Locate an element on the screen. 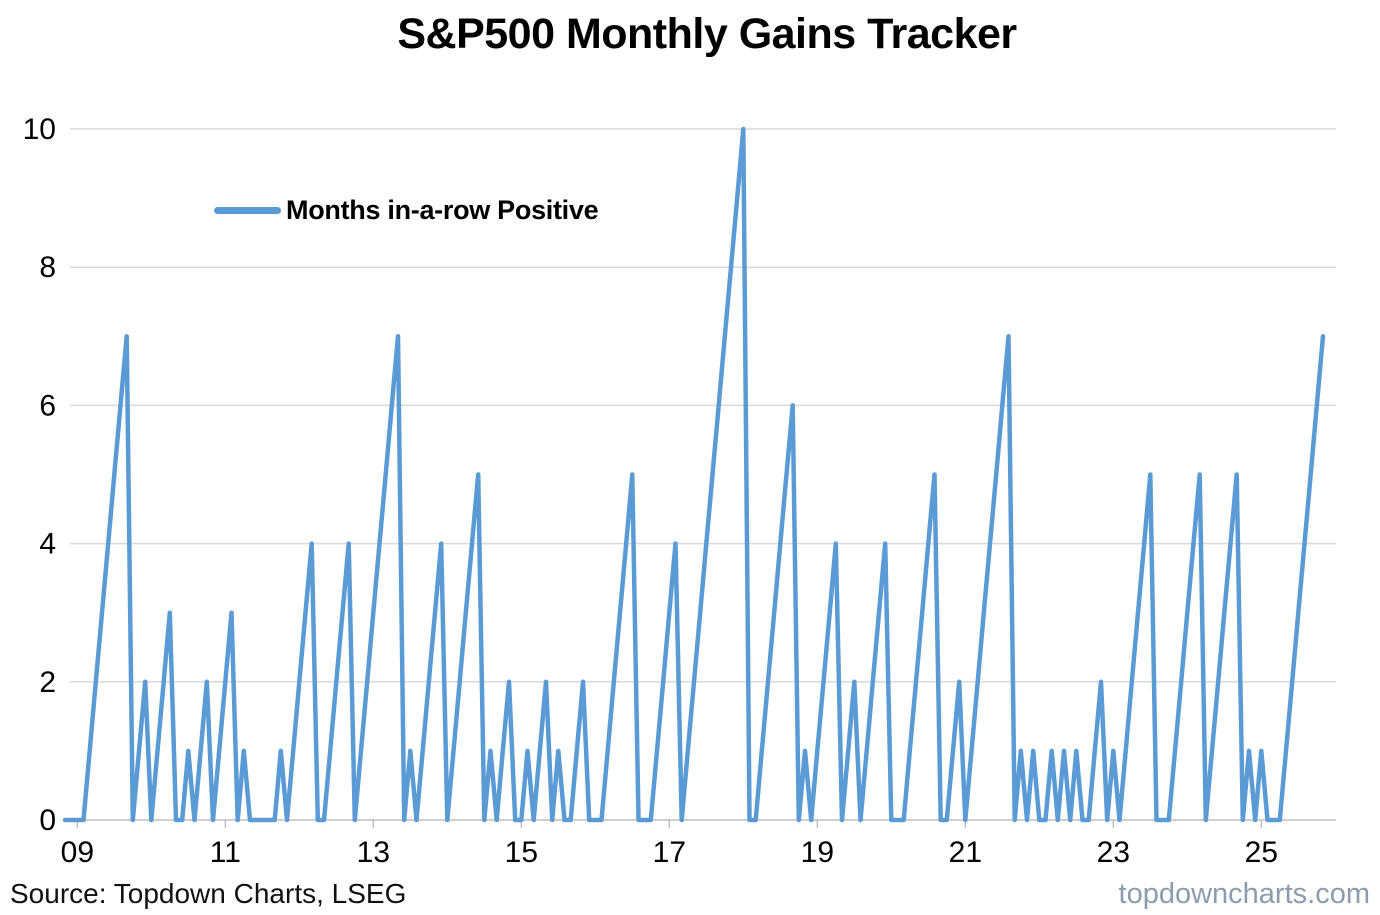  legend-label: Months in-a-row Positive is located at coordinates (442, 210).